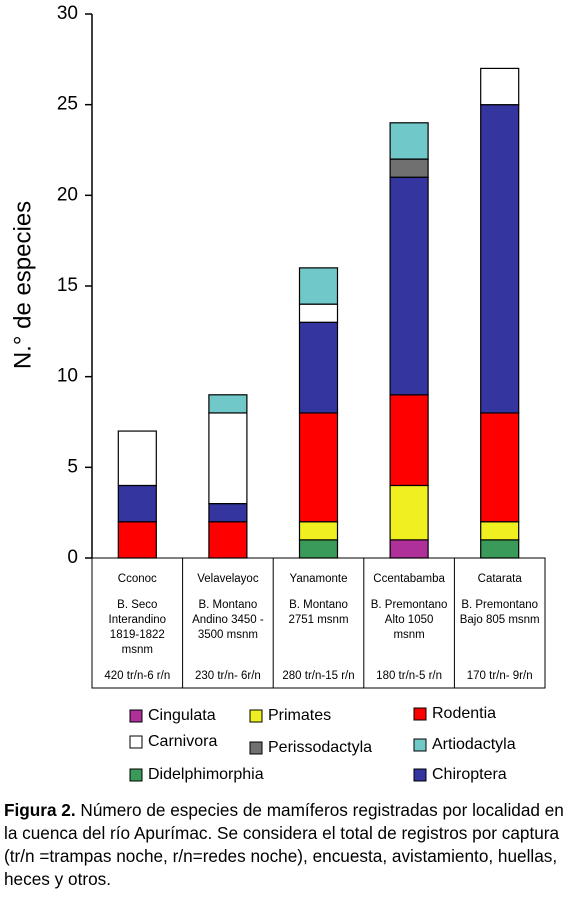  What do you see at coordinates (318, 676) in the screenshot?
I see `category-effort: 280 tr/n-15 r/n` at bounding box center [318, 676].